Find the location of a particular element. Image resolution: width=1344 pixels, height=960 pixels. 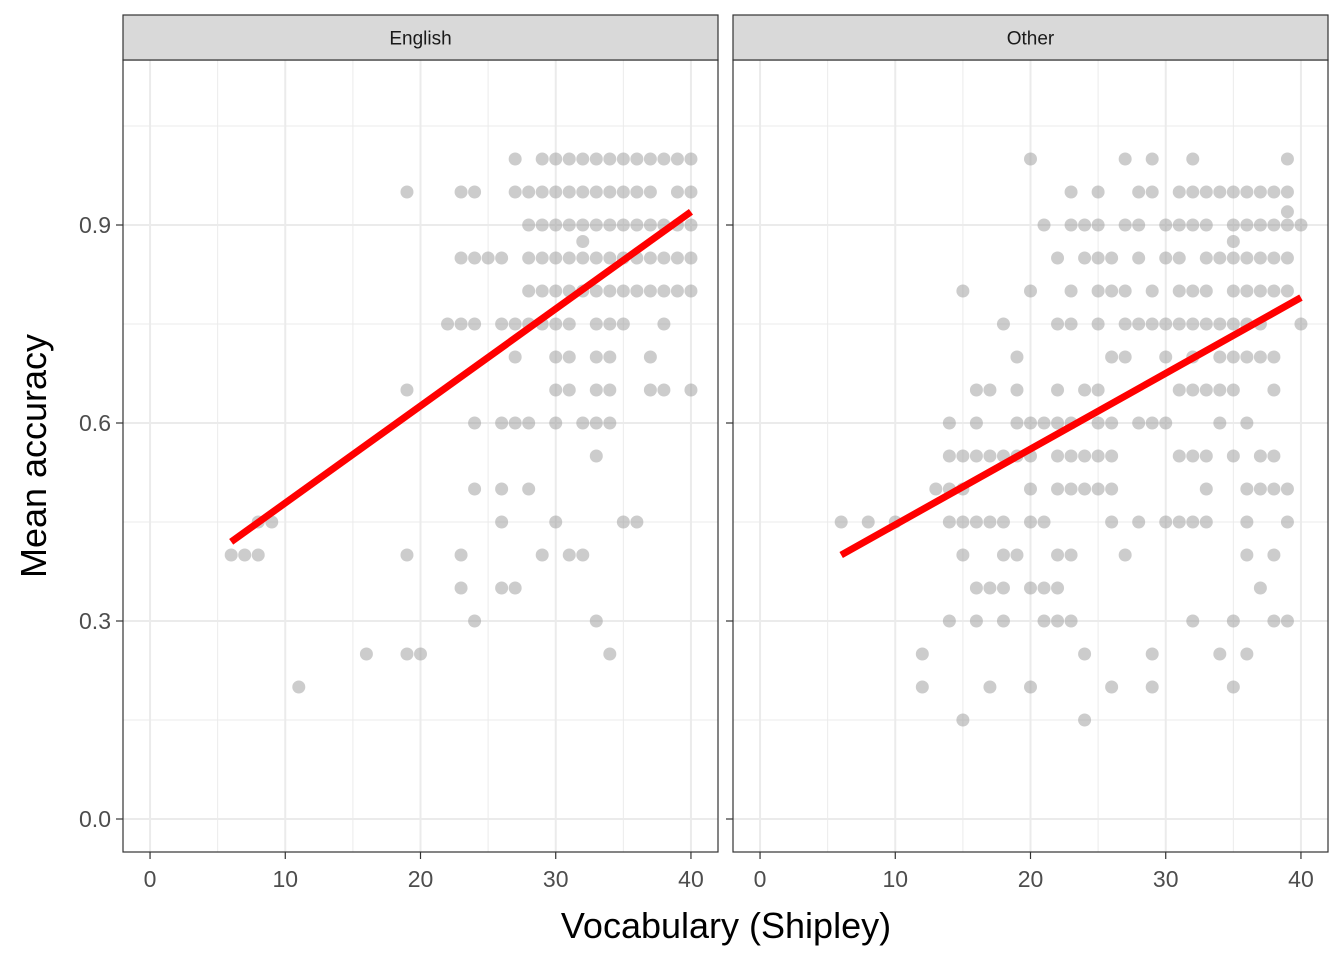

y-axis-title: Mean accuracy is located at coordinates (33, 456).